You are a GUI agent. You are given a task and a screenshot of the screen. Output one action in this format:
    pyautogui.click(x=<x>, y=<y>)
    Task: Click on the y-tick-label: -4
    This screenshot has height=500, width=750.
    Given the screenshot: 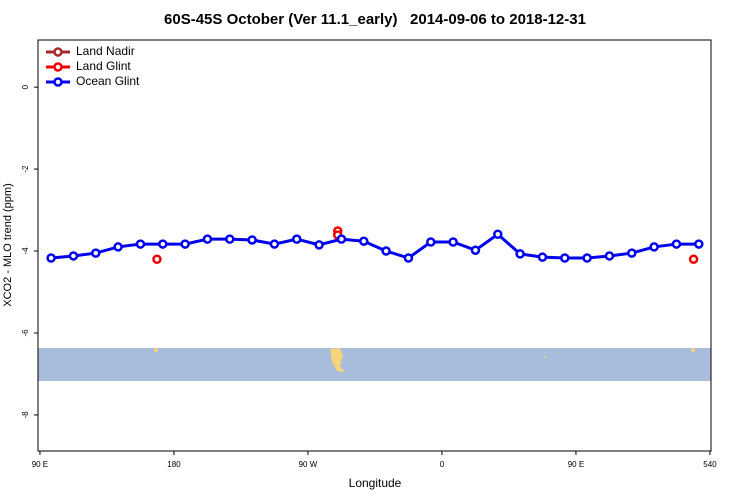 What is the action you would take?
    pyautogui.click(x=25, y=251)
    